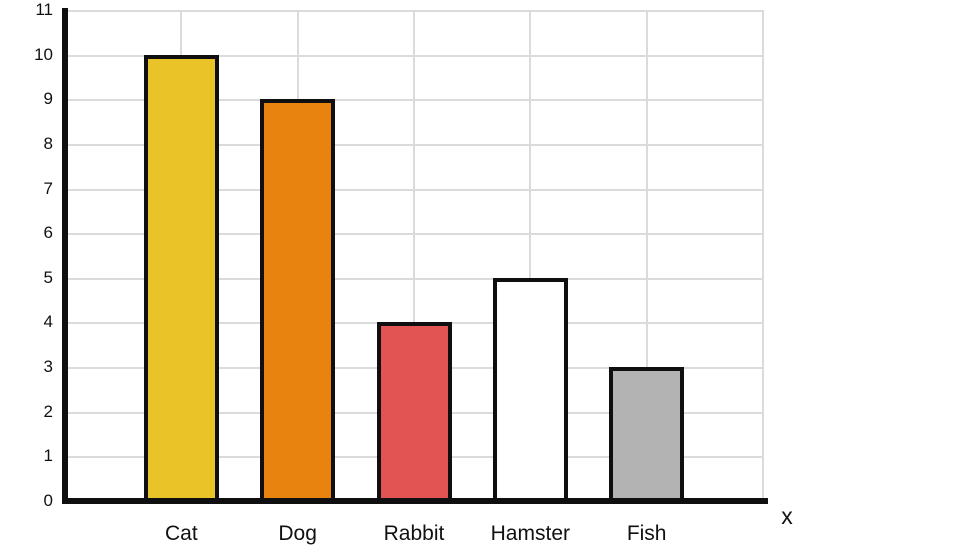 This screenshot has width=976, height=549. What do you see at coordinates (530, 533) in the screenshot?
I see `x-category-label: Hamster` at bounding box center [530, 533].